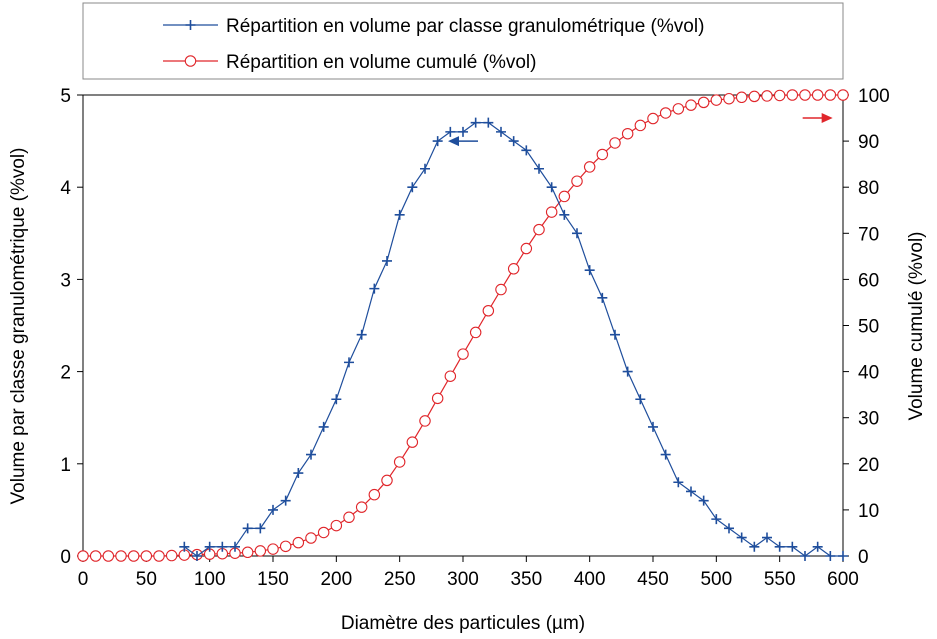 The image size is (937, 639). What do you see at coordinates (868, 465) in the screenshot?
I see `y-right-tick-label: 20` at bounding box center [868, 465].